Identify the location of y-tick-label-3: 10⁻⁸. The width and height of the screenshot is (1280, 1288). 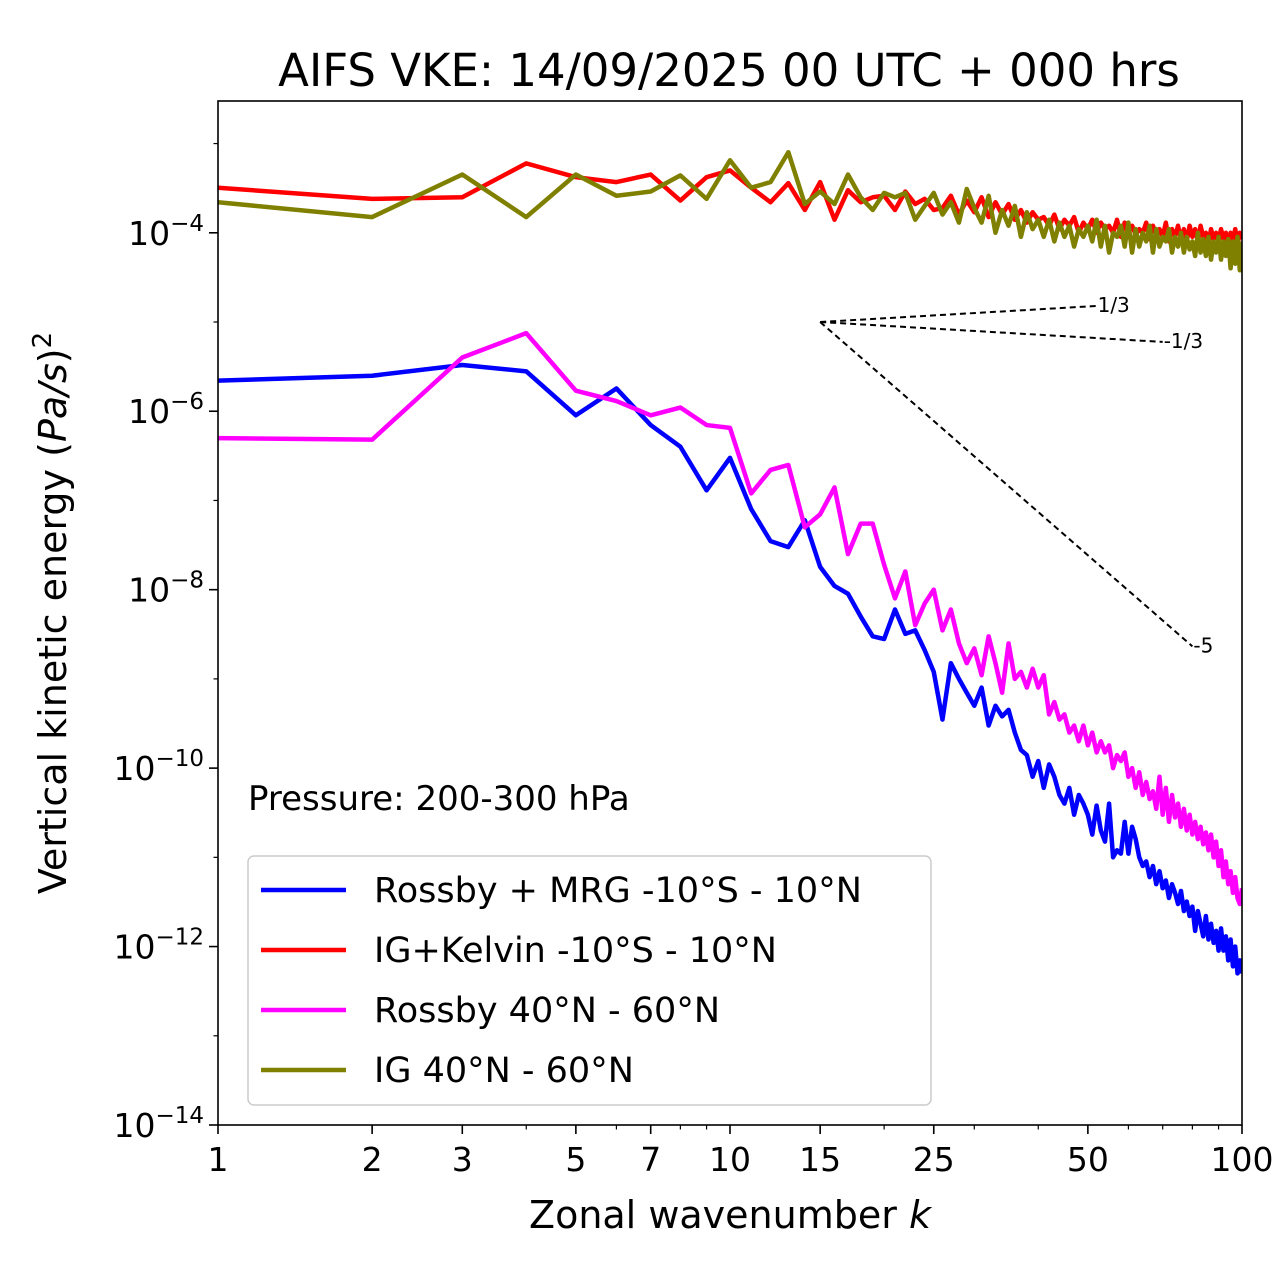
(166, 589).